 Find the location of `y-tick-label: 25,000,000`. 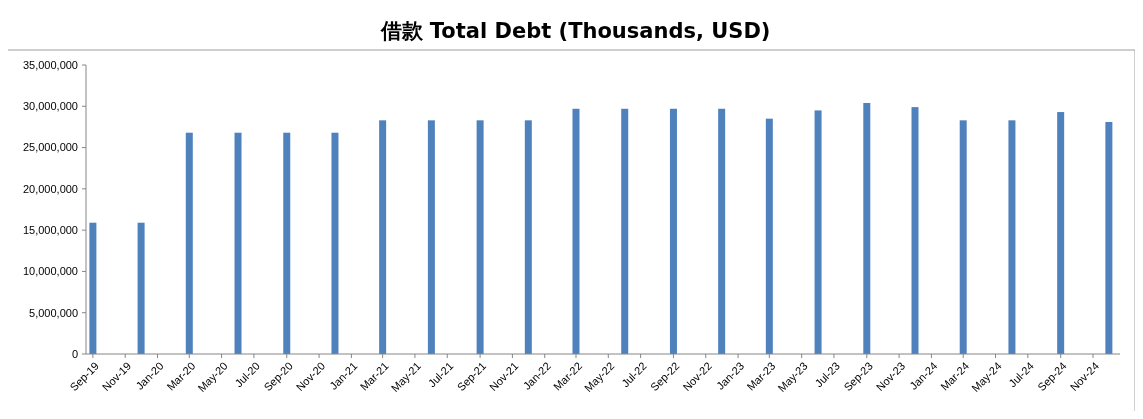

y-tick-label: 25,000,000 is located at coordinates (50, 147).